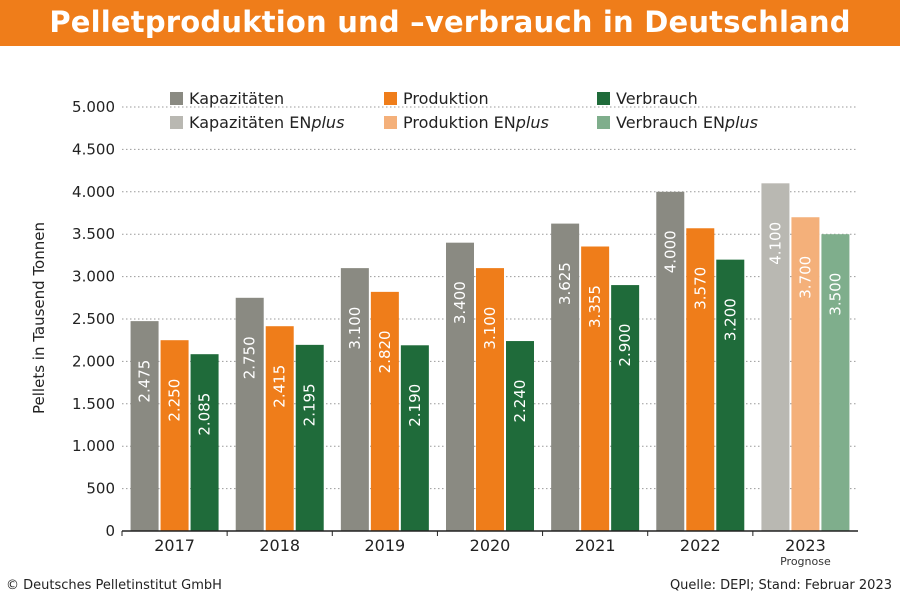  Describe the element at coordinates (657, 98) in the screenshot. I see `legend-label: Verbrauch` at that location.